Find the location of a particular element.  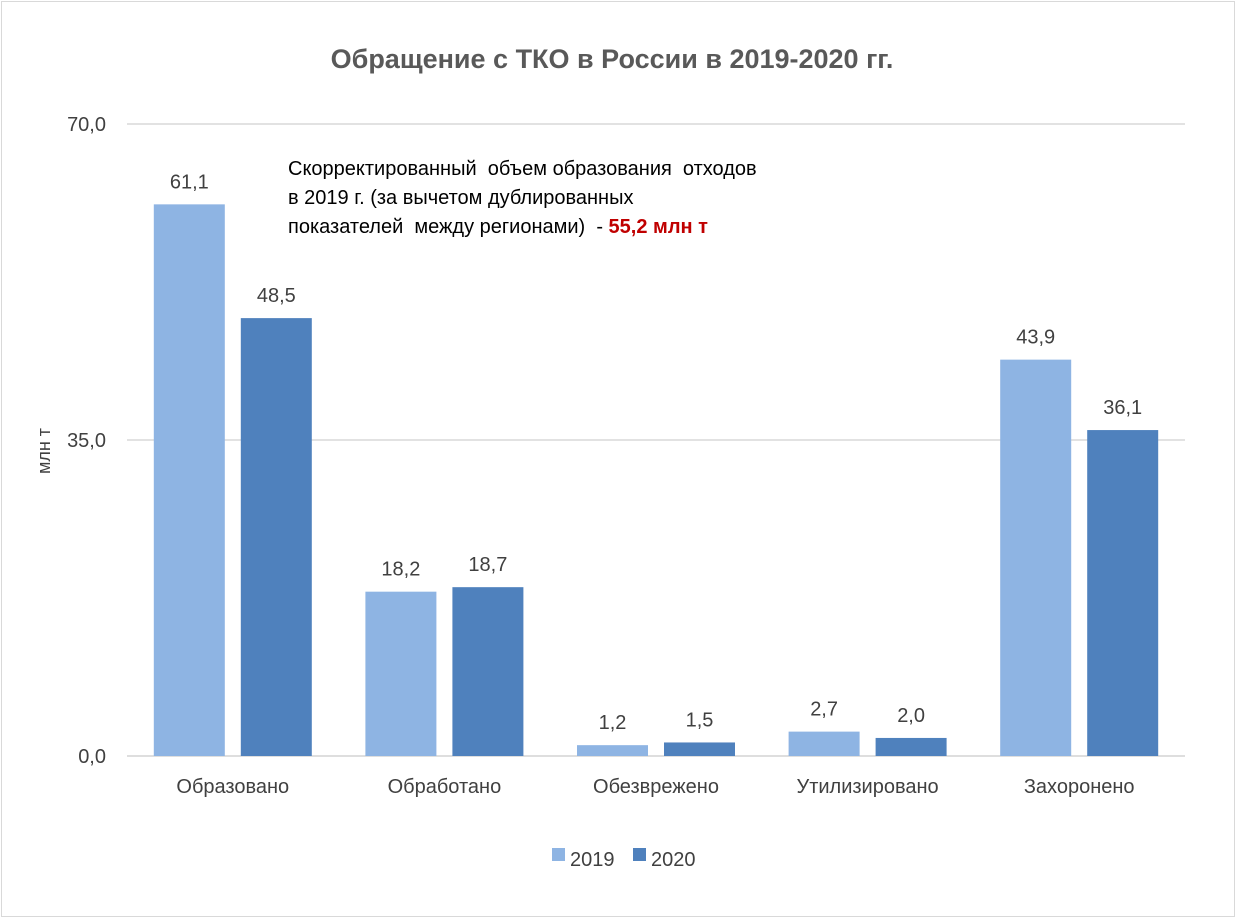

category-label: Обезврежено is located at coordinates (656, 787).